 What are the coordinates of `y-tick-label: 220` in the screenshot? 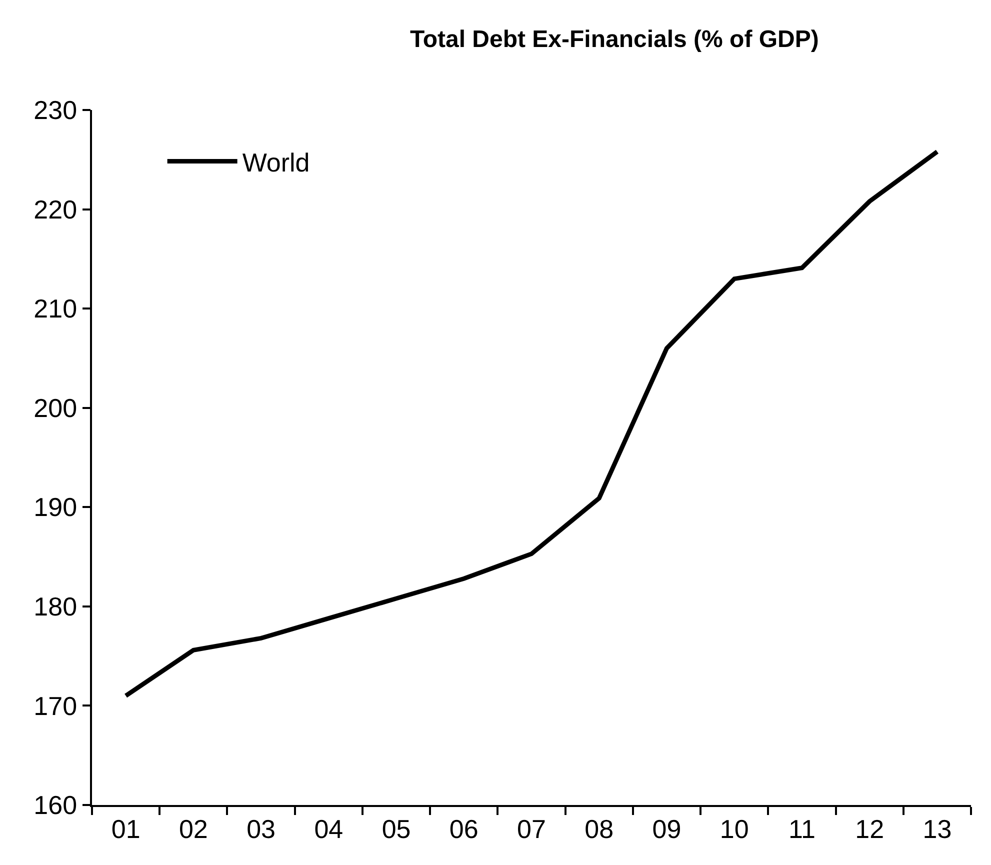 It's located at (56, 209).